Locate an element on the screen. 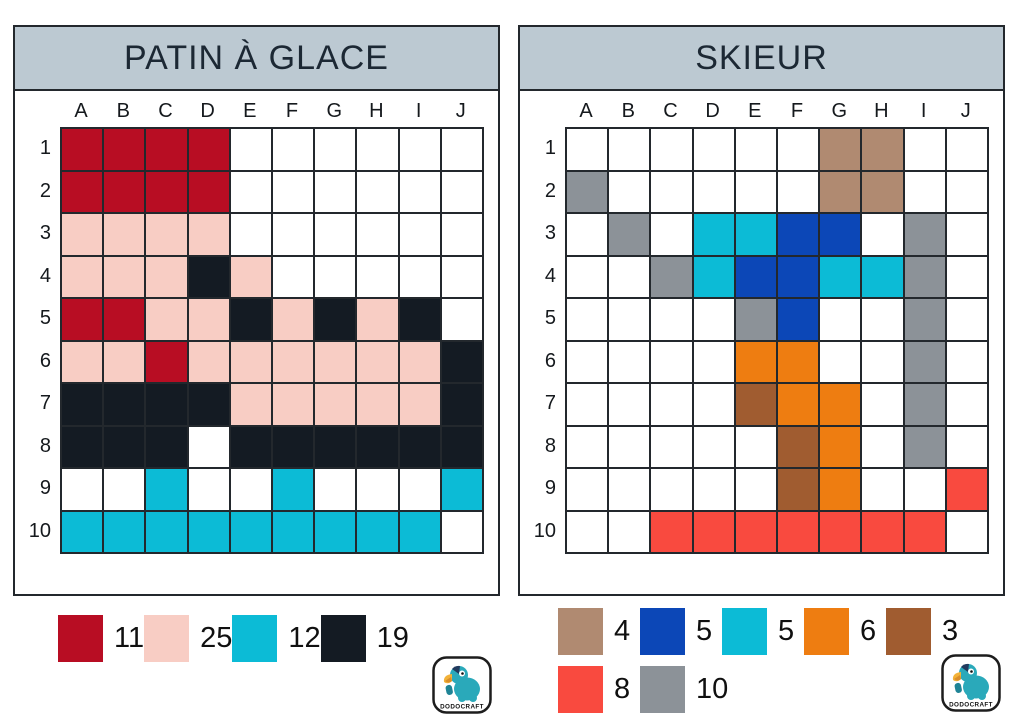  page-title: SKIEUR is located at coordinates (761, 57).